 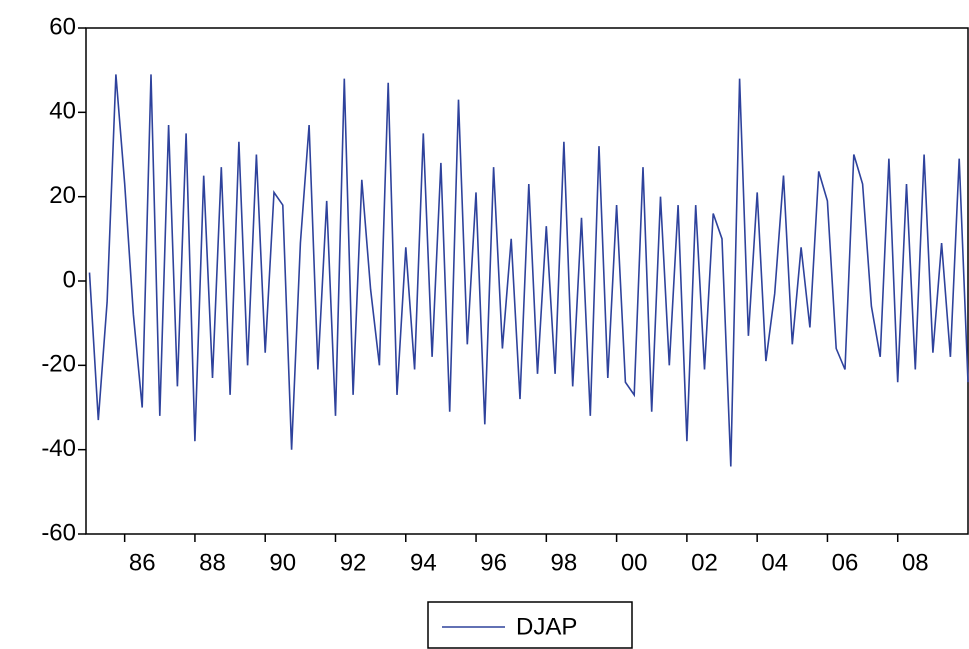 I want to click on legend-box, so click(x=530, y=625).